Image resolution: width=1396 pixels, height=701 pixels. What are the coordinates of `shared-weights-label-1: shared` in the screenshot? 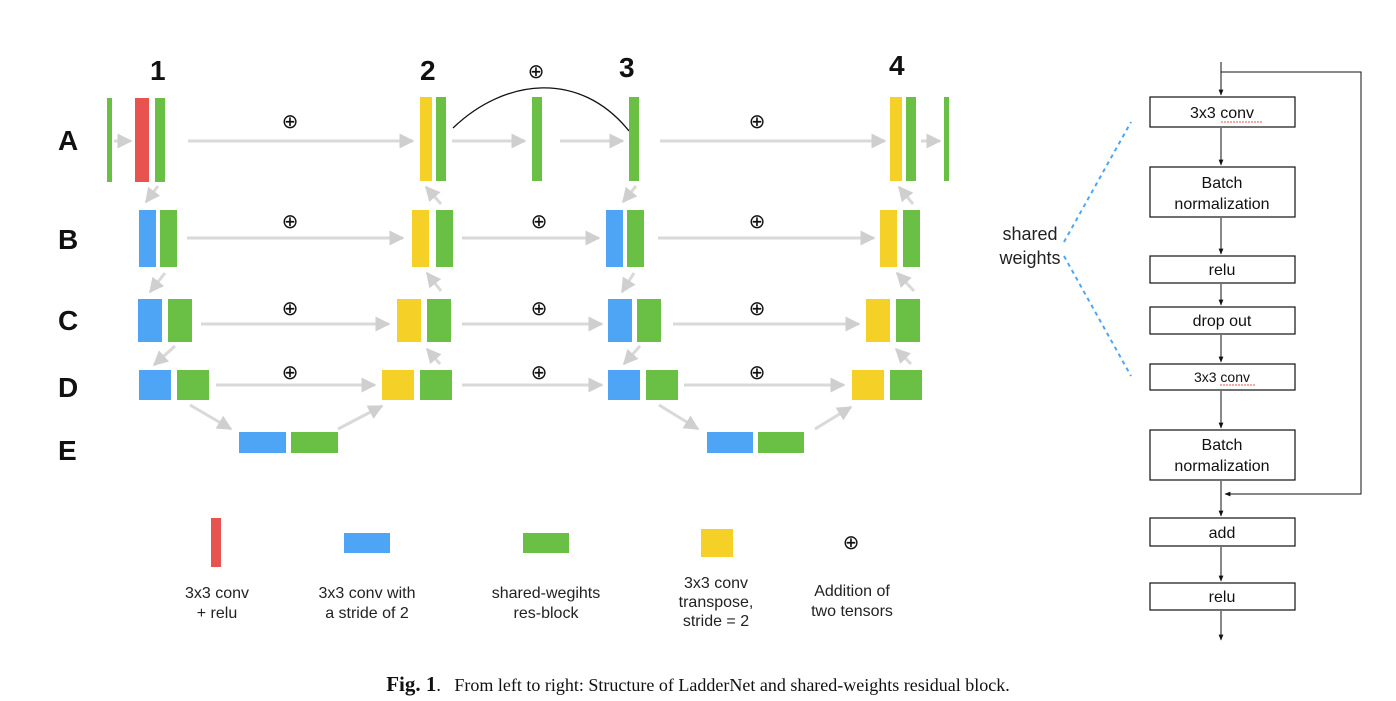 It's located at (1029, 234).